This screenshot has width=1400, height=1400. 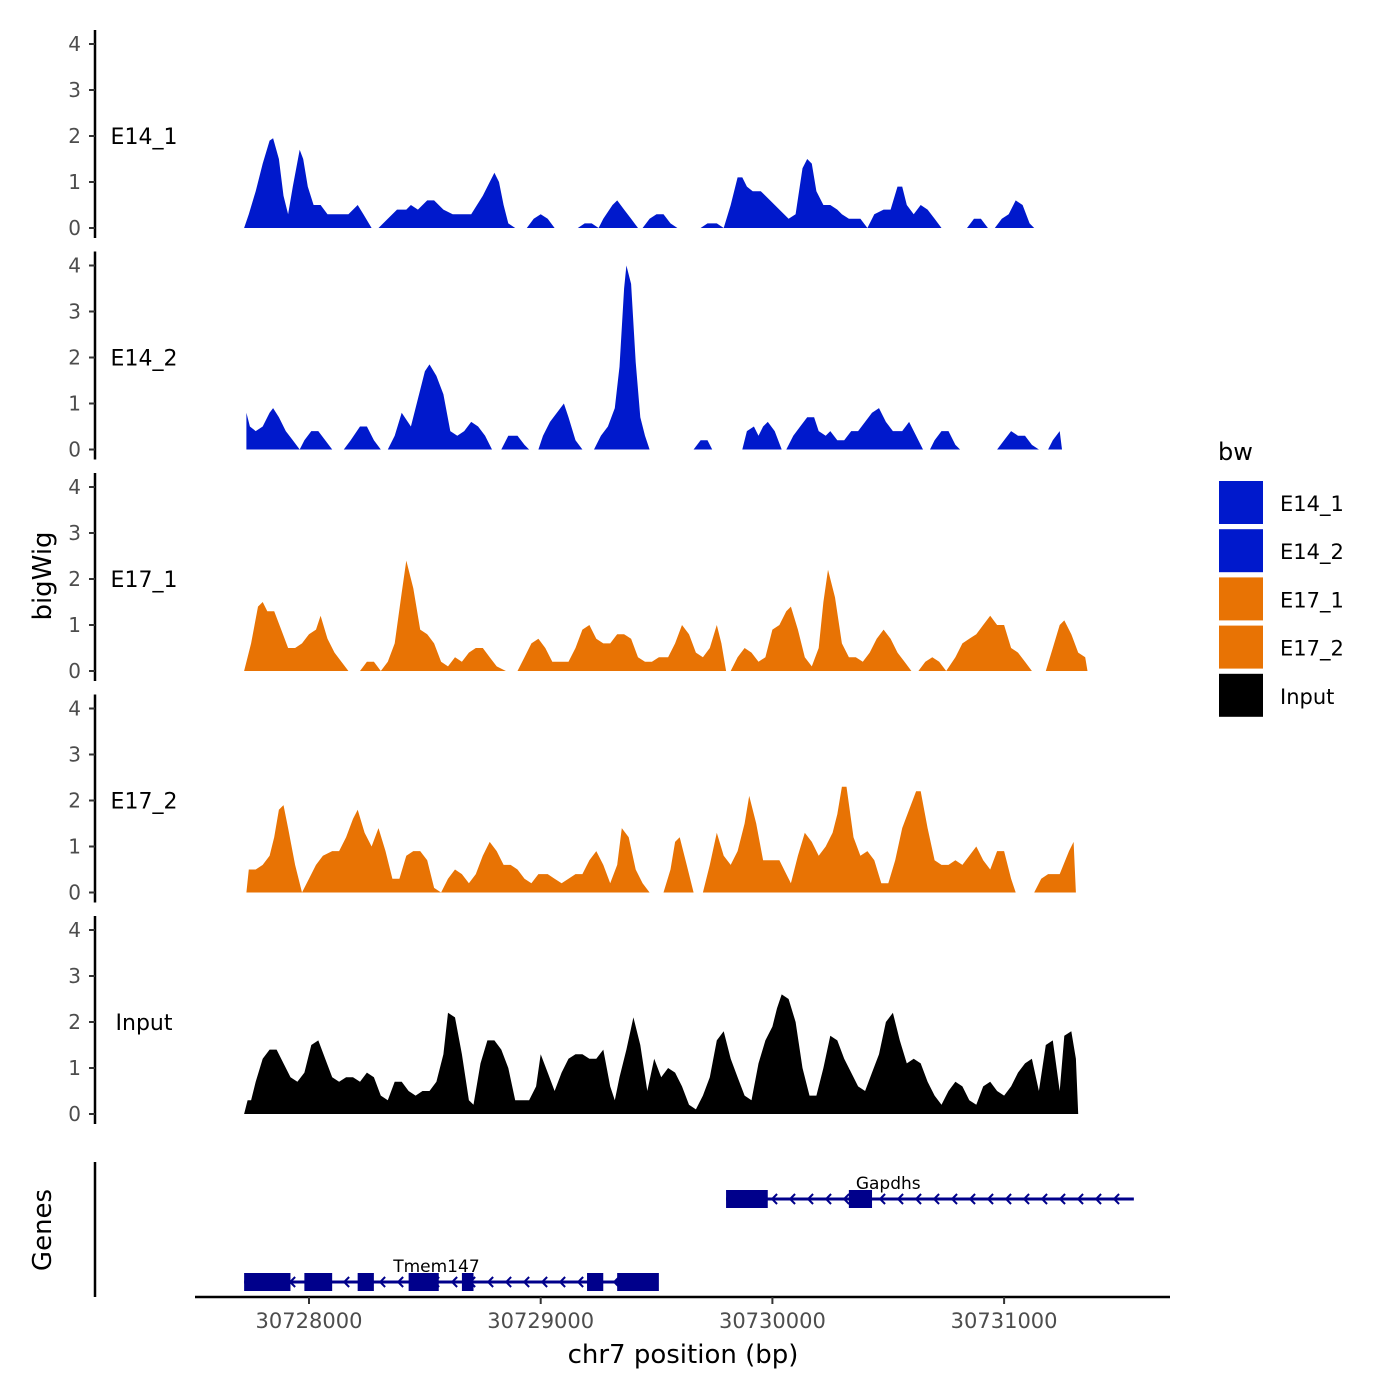 I want to click on track-e17-2: 0 1 2 3 4 E17_2, so click(x=572, y=799).